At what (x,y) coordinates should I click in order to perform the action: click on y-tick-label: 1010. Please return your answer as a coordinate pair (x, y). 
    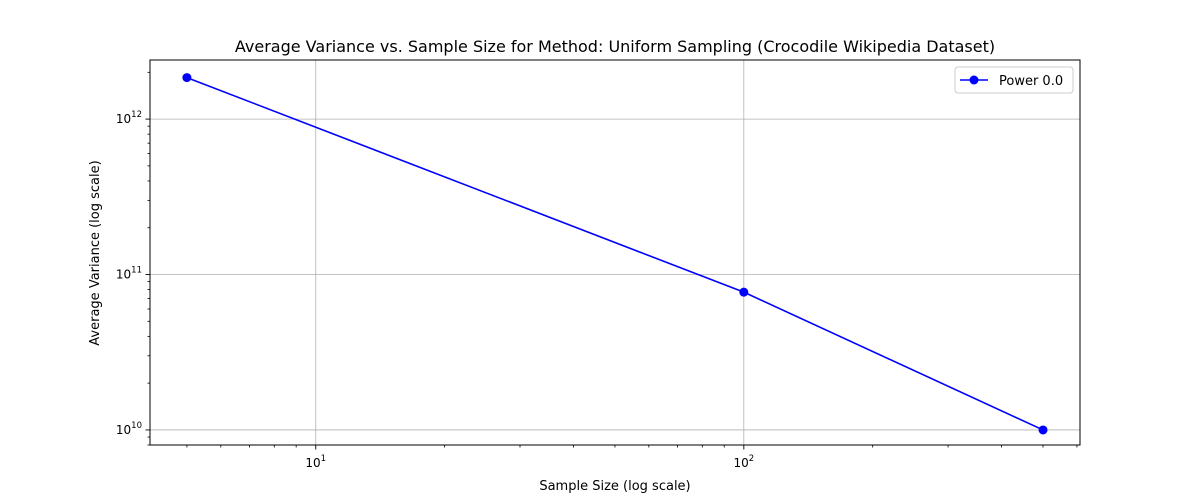
    Looking at the image, I should click on (129, 429).